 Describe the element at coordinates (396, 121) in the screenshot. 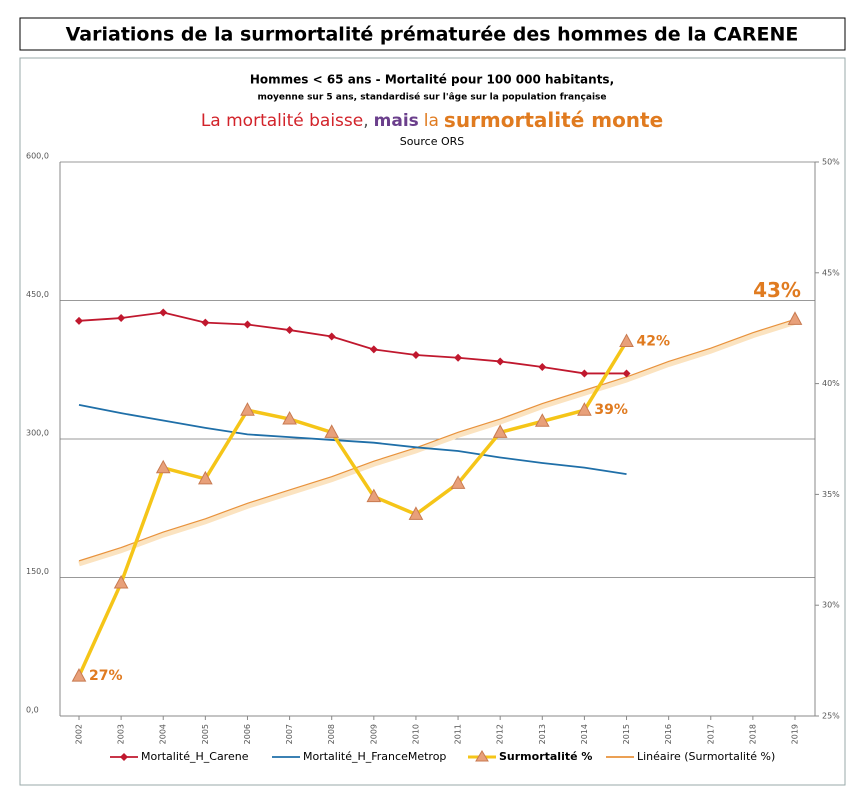

I see `headline-part: mais` at that location.